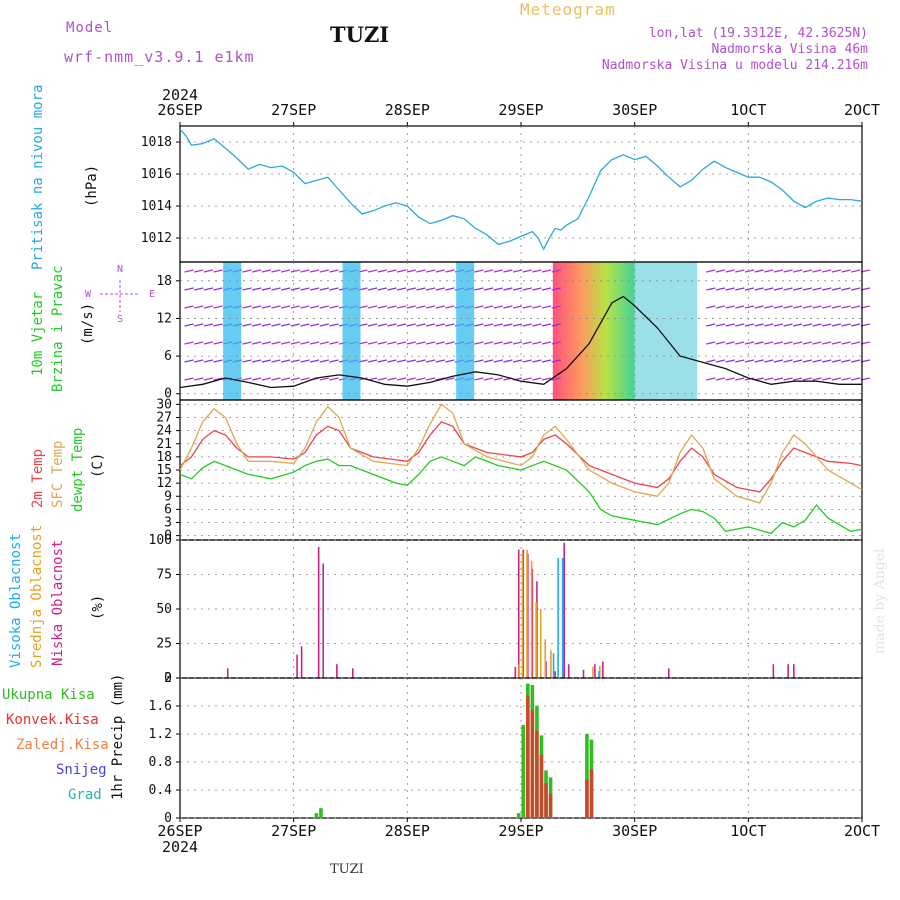  I want to click on pressure-unit-label: (hPa), so click(92, 185).